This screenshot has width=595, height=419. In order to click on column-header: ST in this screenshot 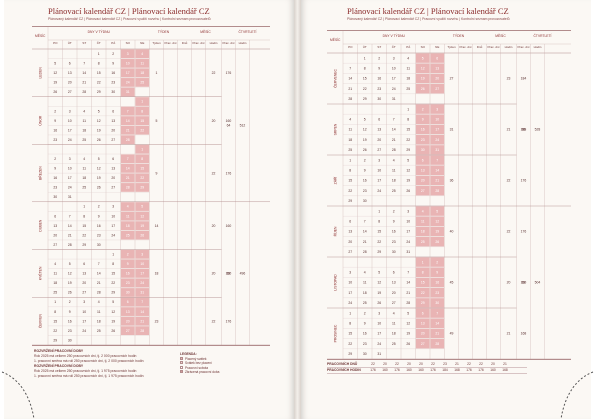, I will do `click(379, 47)`.